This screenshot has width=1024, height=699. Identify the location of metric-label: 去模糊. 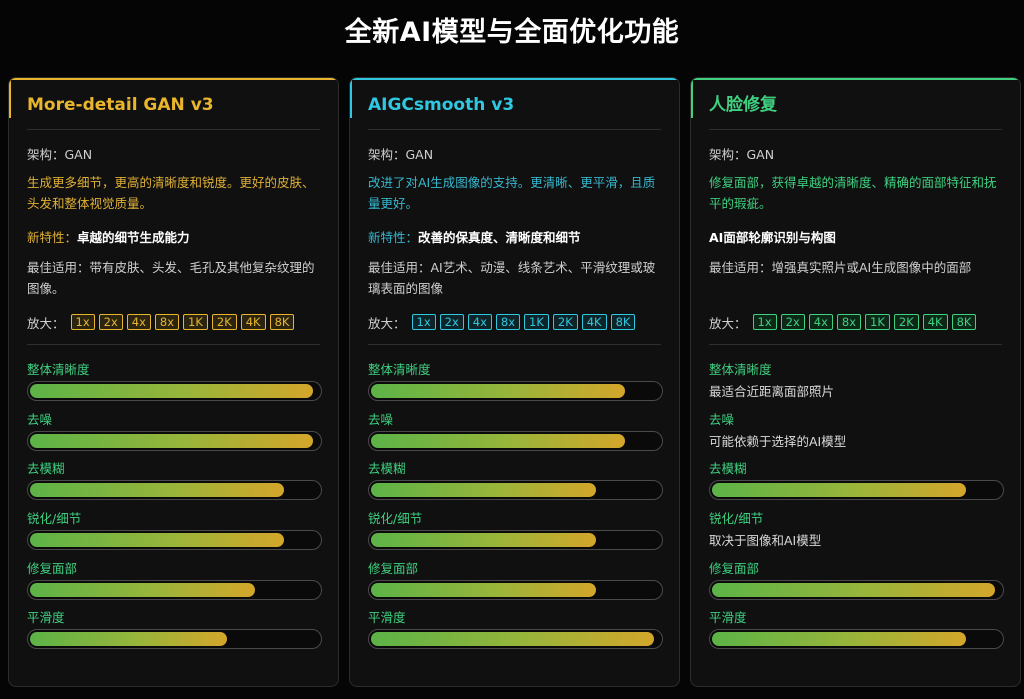
(387, 469).